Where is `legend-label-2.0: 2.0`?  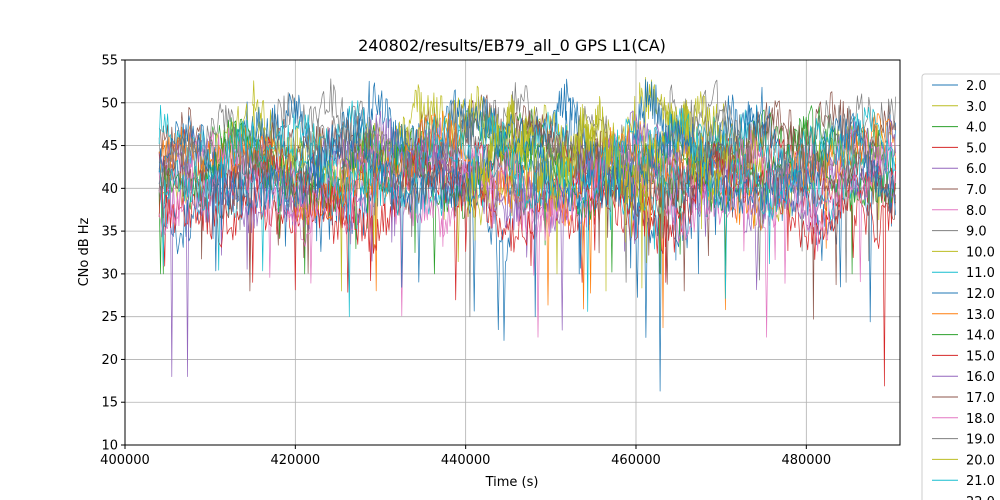
legend-label-2.0: 2.0 is located at coordinates (976, 86).